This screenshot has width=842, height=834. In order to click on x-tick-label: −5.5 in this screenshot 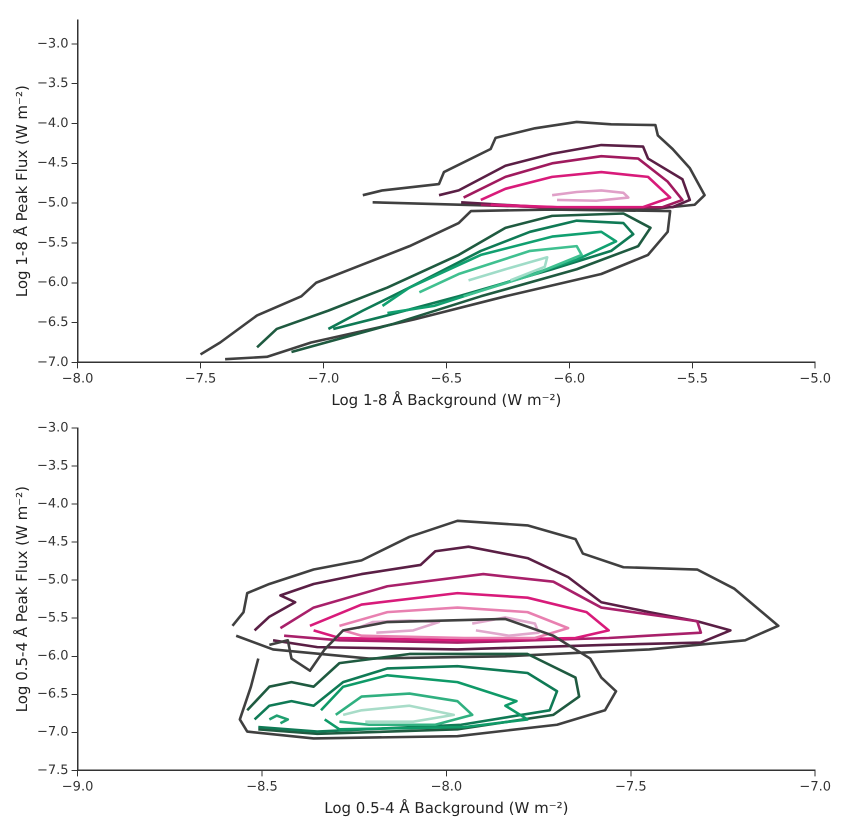, I will do `click(692, 379)`.